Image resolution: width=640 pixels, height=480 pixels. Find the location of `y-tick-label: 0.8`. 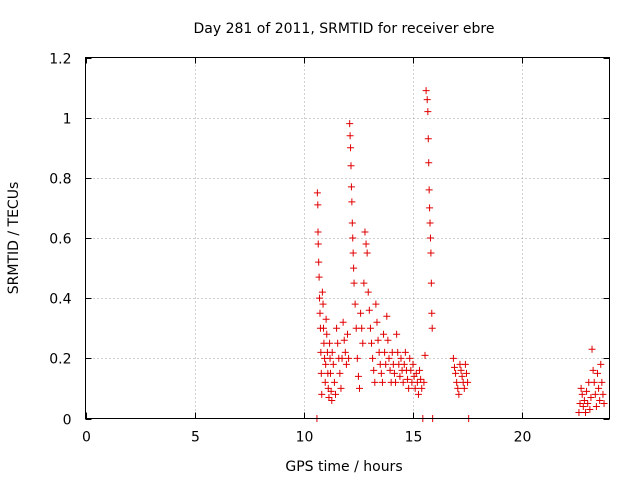

y-tick-label: 0.8 is located at coordinates (60, 180).